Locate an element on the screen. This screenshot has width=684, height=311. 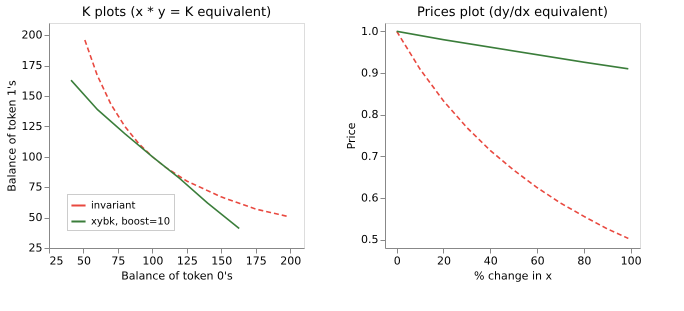
chart-title: K plots (x * y = K equivalent) is located at coordinates (177, 12).